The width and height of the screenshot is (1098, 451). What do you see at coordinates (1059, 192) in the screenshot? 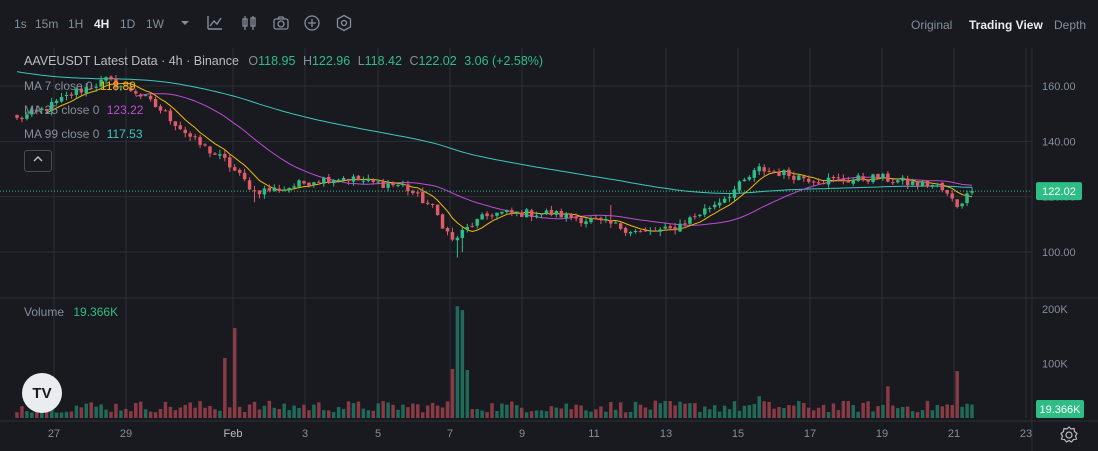
I see `last-price-label: 122.02` at bounding box center [1059, 192].